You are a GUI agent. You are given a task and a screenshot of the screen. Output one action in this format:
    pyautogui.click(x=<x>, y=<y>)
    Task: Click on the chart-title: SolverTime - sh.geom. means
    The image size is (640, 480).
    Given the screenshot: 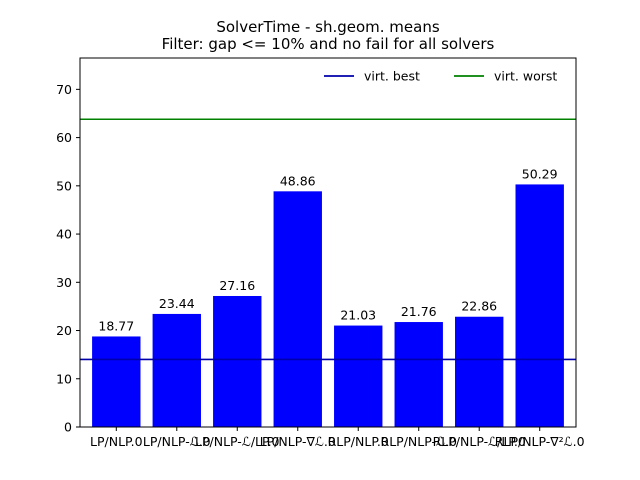 What is the action you would take?
    pyautogui.click(x=328, y=27)
    